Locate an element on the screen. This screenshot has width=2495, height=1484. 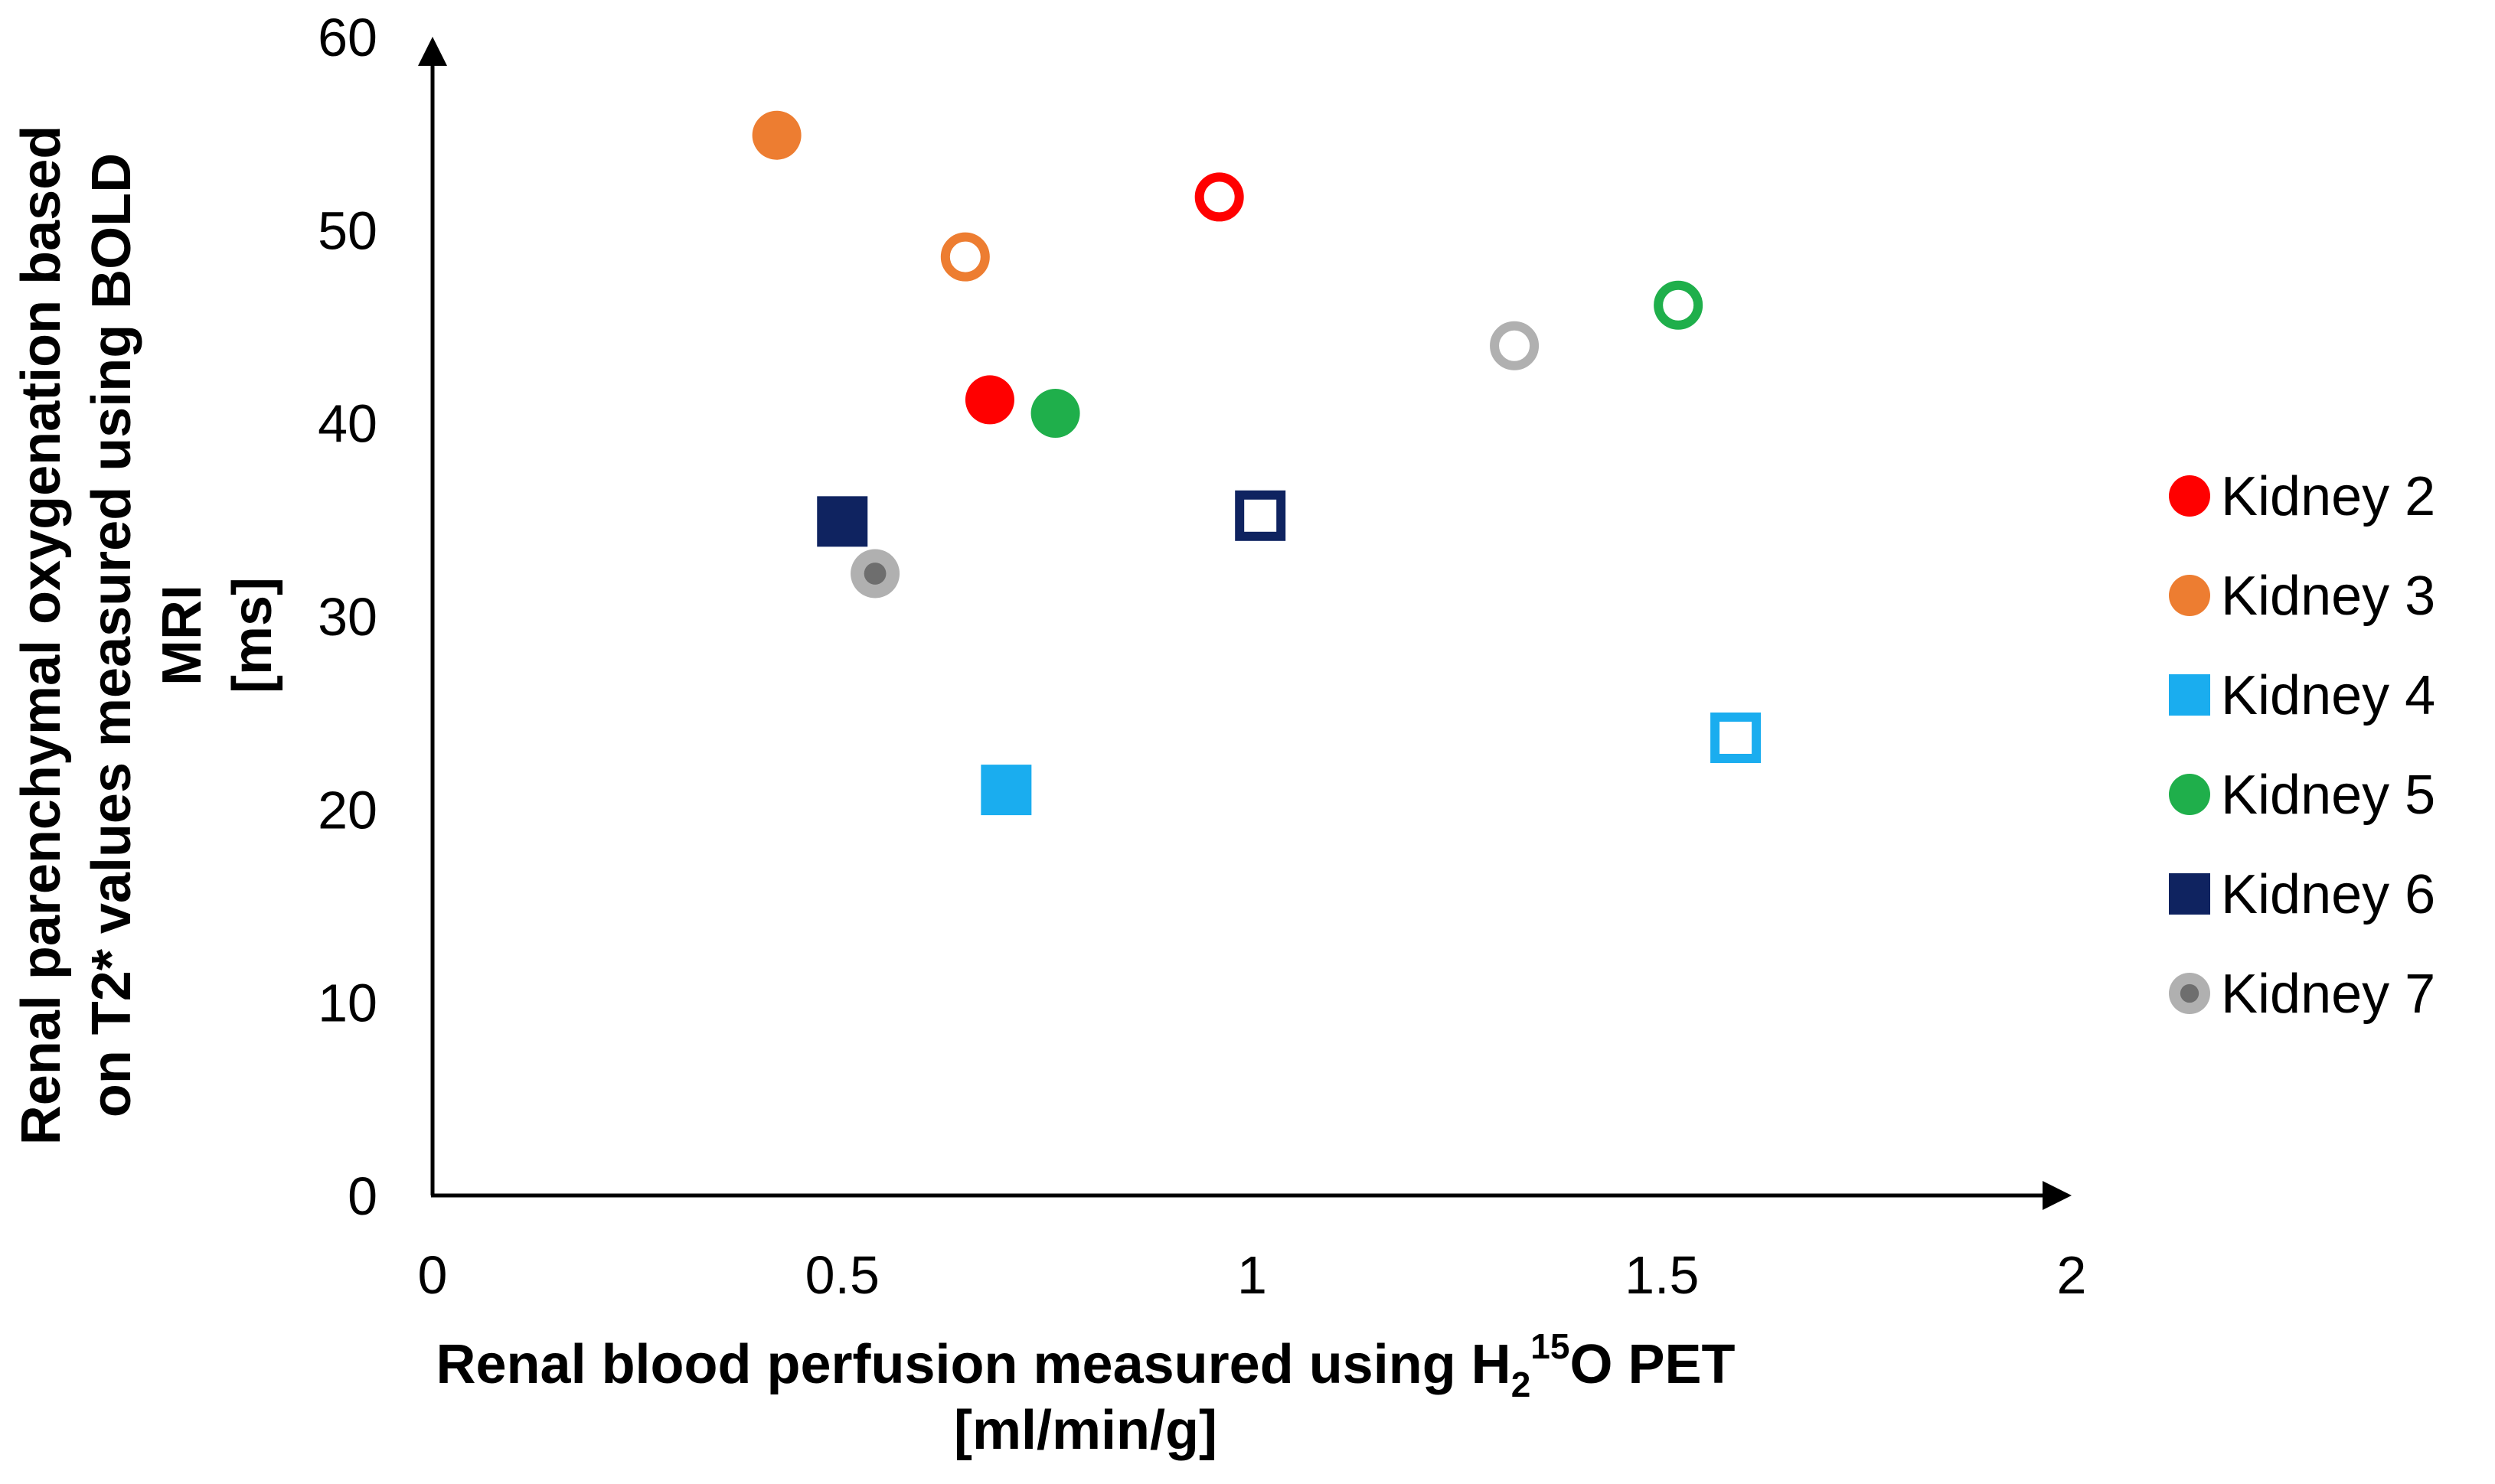
data-point-kidney-2-filled is located at coordinates (989, 400).